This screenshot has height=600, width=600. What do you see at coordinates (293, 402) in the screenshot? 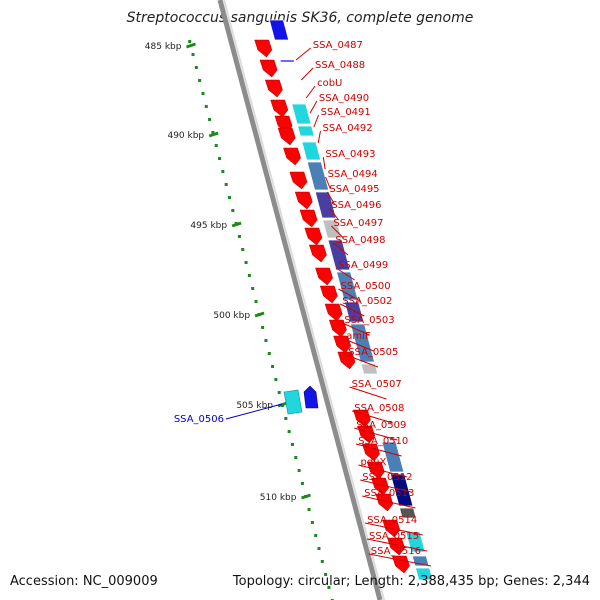
I see `reverse-cog-box` at bounding box center [293, 402].